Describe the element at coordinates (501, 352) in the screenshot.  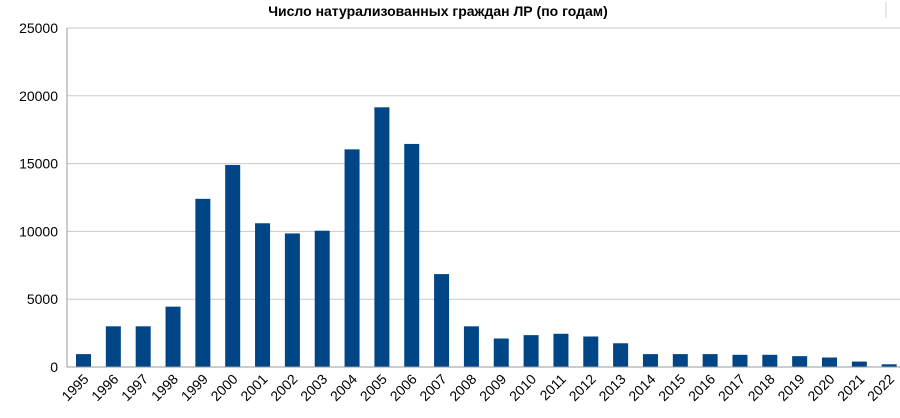
I see `bar-2009` at that location.